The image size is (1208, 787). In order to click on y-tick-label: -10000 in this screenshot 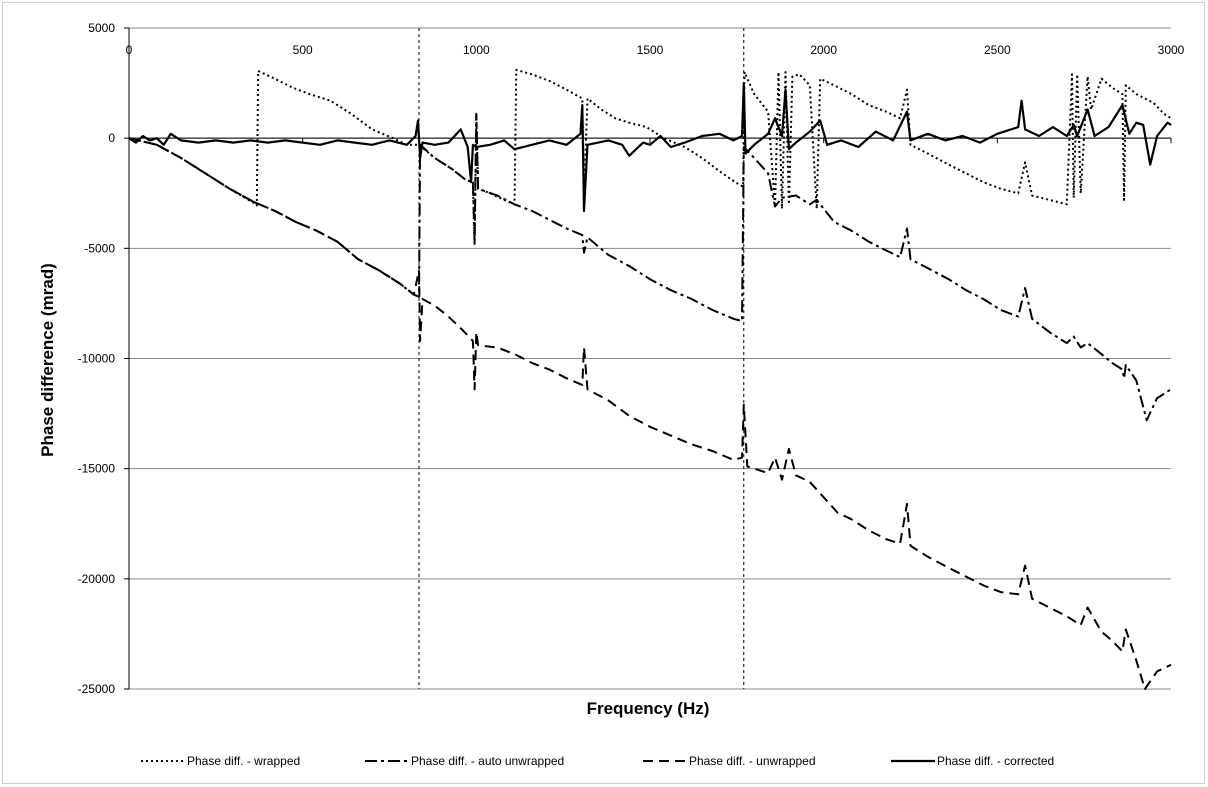, I will do `click(97, 359)`.